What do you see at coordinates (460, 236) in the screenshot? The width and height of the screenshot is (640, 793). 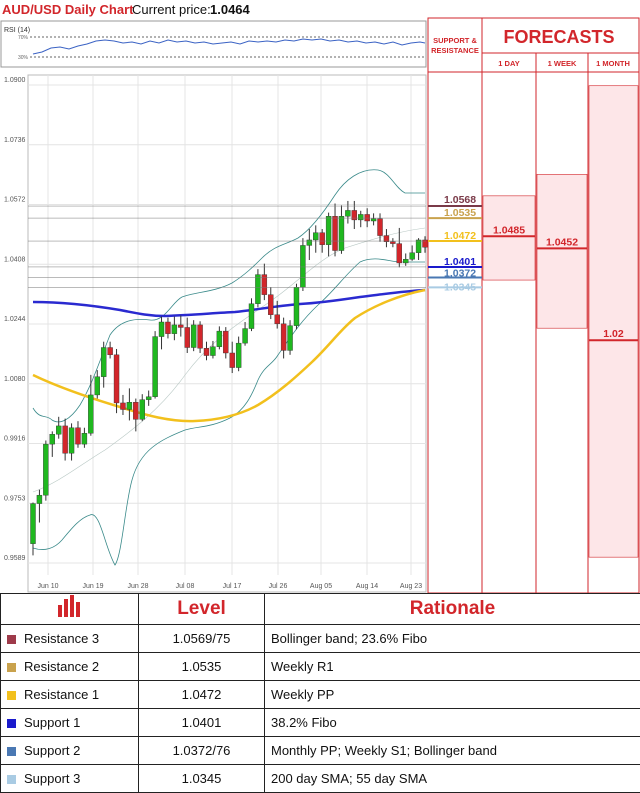 I see `sr-level-label: 1.0472` at bounding box center [460, 236].